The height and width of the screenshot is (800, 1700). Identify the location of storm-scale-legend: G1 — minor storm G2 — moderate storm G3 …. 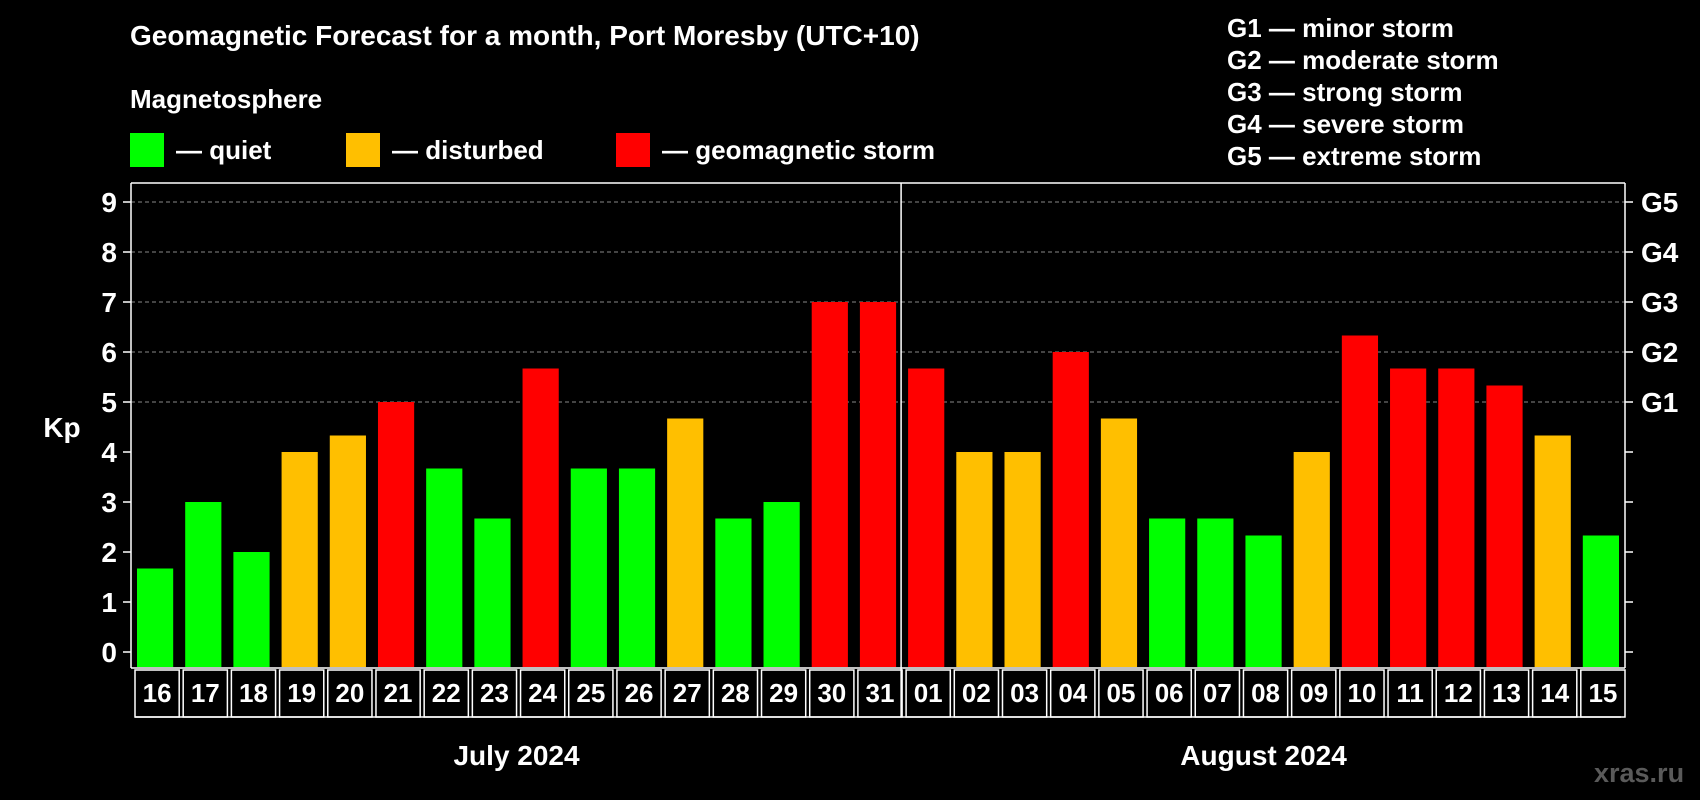
(1363, 92).